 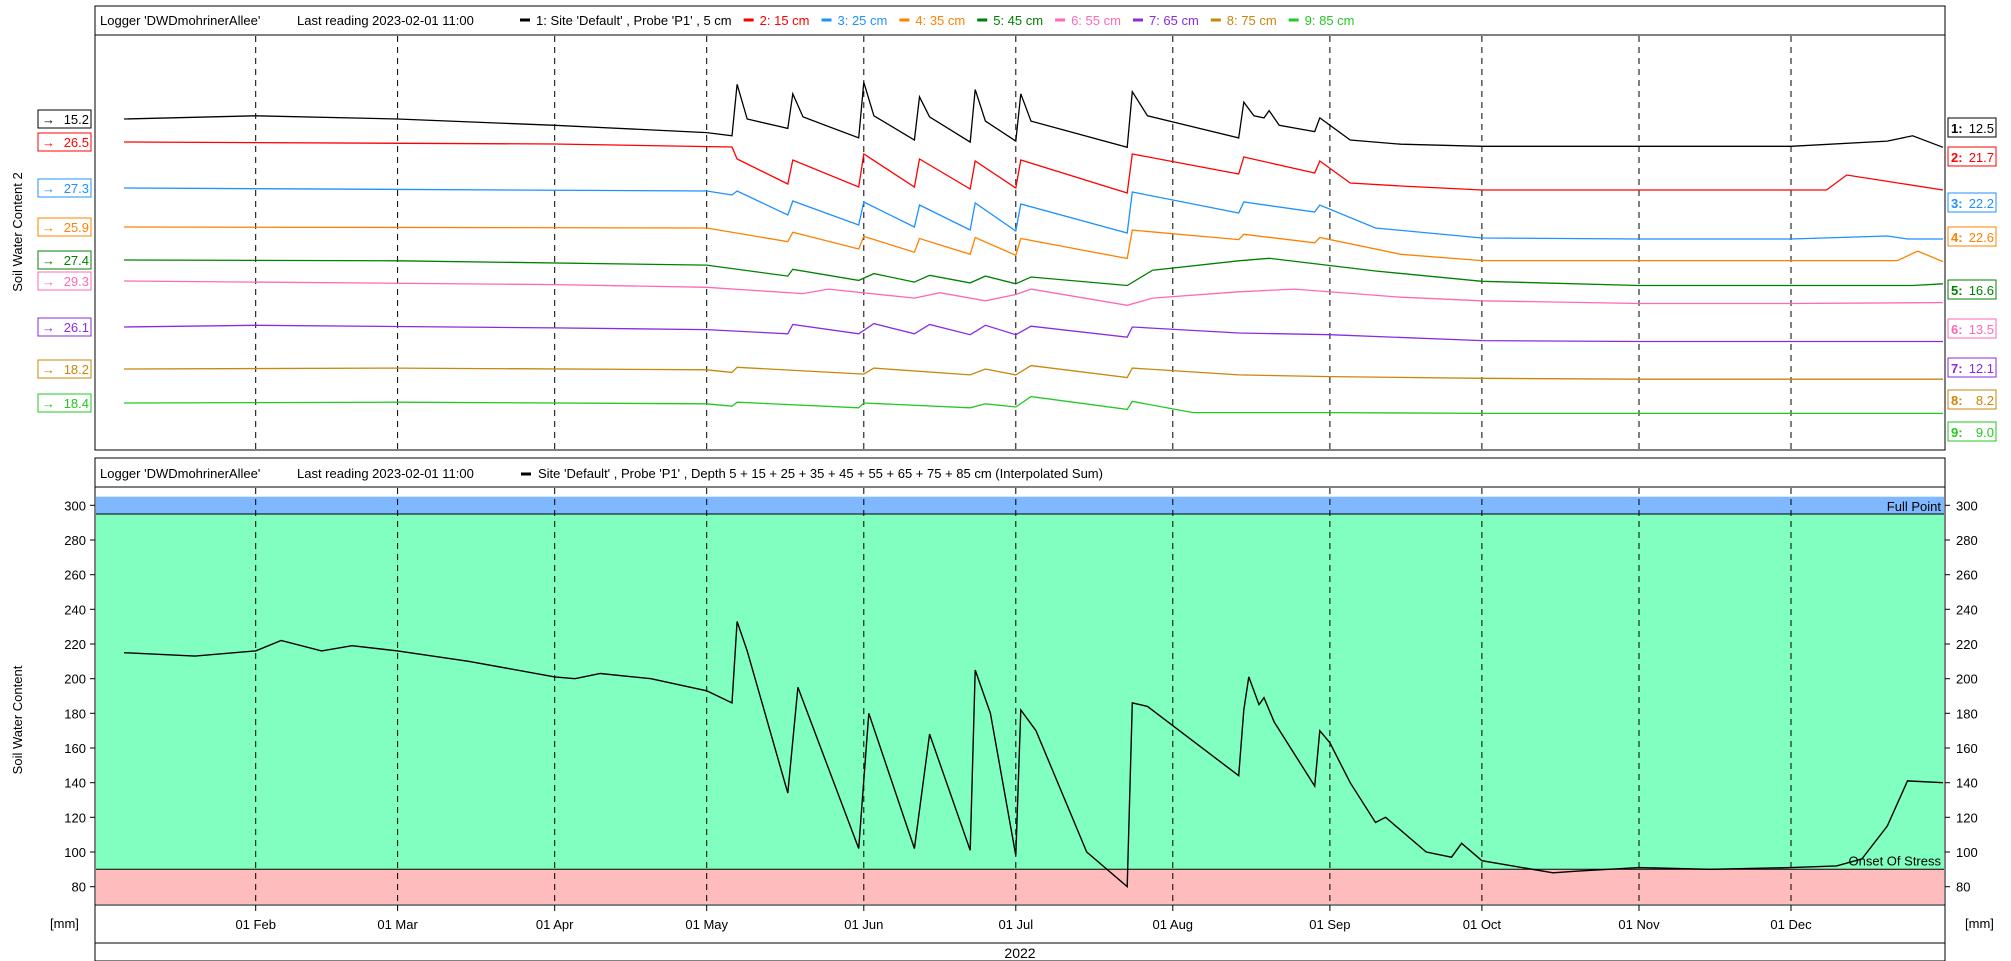 What do you see at coordinates (180, 20) in the screenshot?
I see `top-panel-logger: Logger 'DWDmohrinerAllee'` at bounding box center [180, 20].